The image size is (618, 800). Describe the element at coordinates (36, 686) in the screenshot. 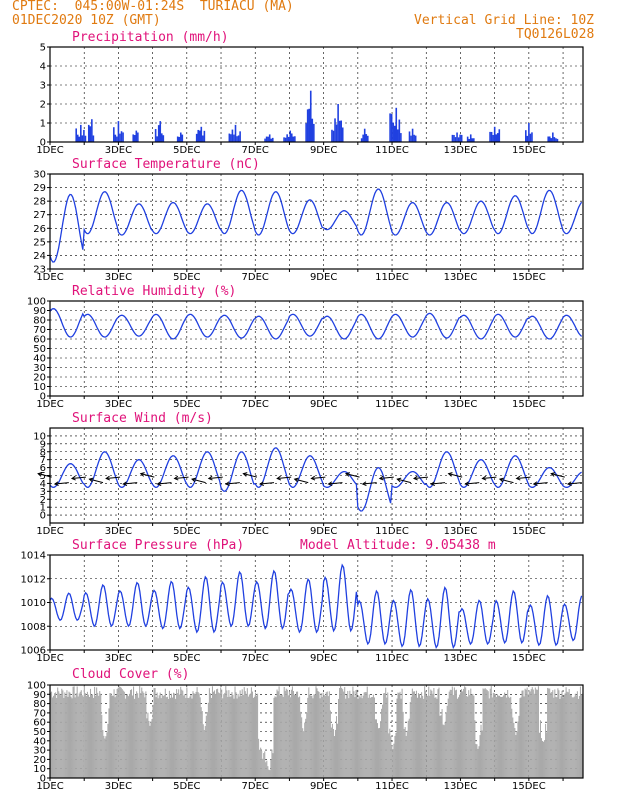

I see `y-tick-label: 100` at that location.